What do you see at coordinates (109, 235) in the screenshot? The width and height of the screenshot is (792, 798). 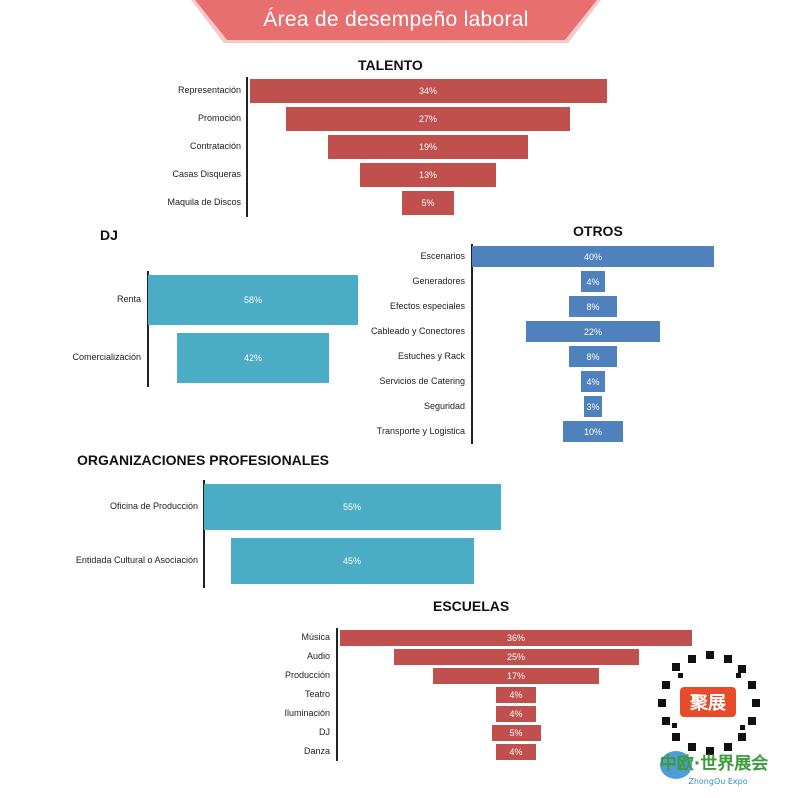 I see `dj-chart-title: DJ` at bounding box center [109, 235].